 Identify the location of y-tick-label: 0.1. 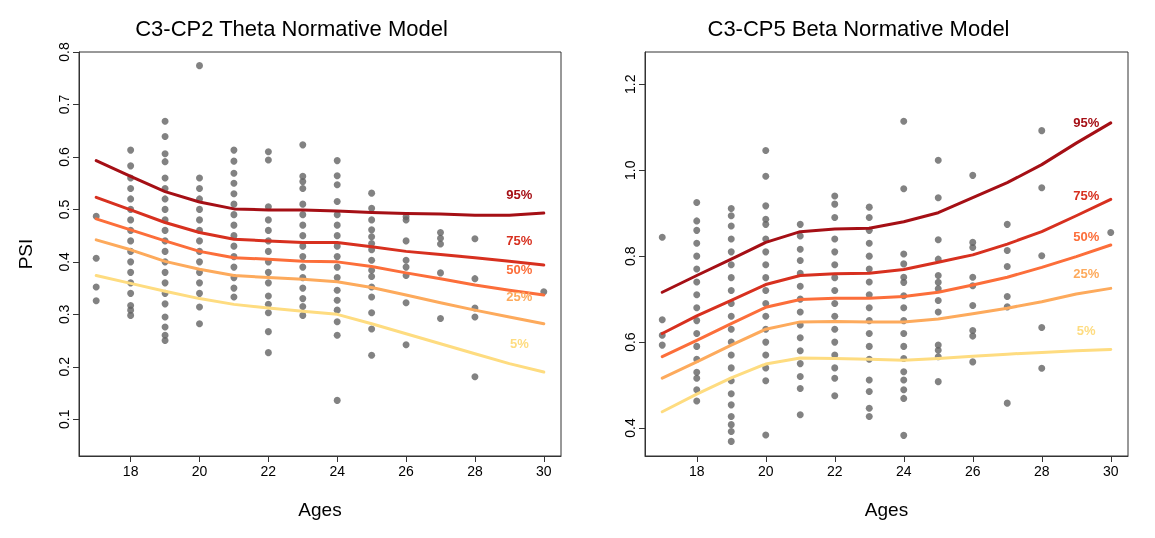
(64, 419).